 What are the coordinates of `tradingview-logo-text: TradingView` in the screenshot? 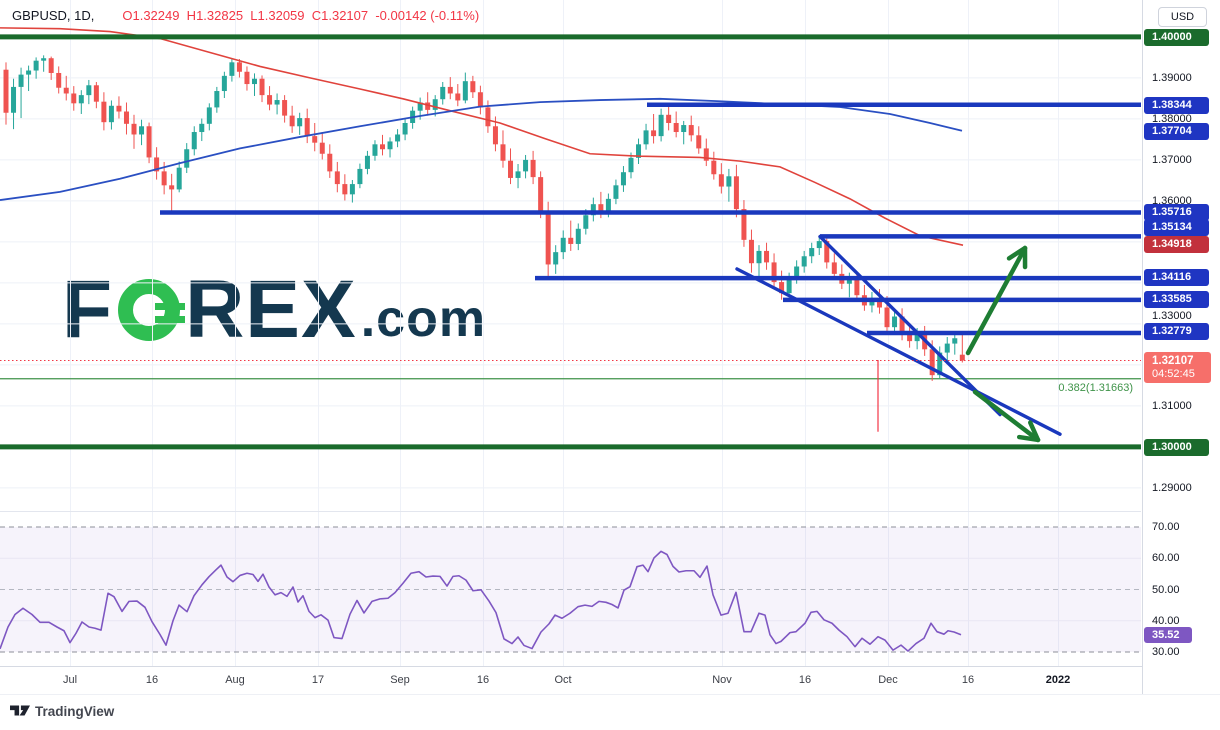 It's located at (75, 711).